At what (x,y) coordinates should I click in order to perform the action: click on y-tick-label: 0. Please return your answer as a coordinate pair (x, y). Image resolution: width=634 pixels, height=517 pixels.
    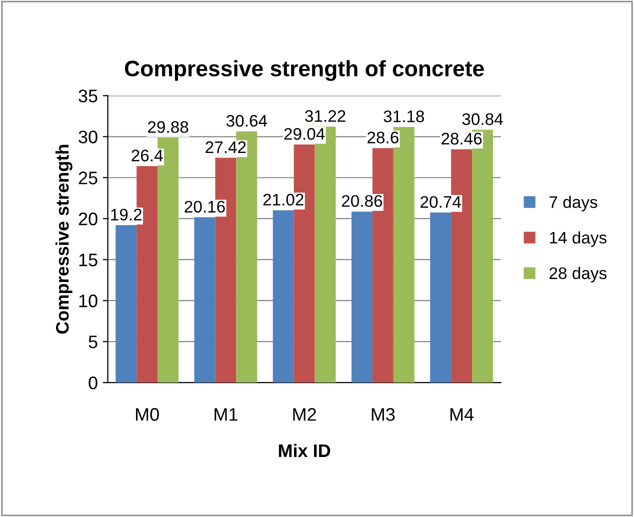
    Looking at the image, I should click on (93, 383).